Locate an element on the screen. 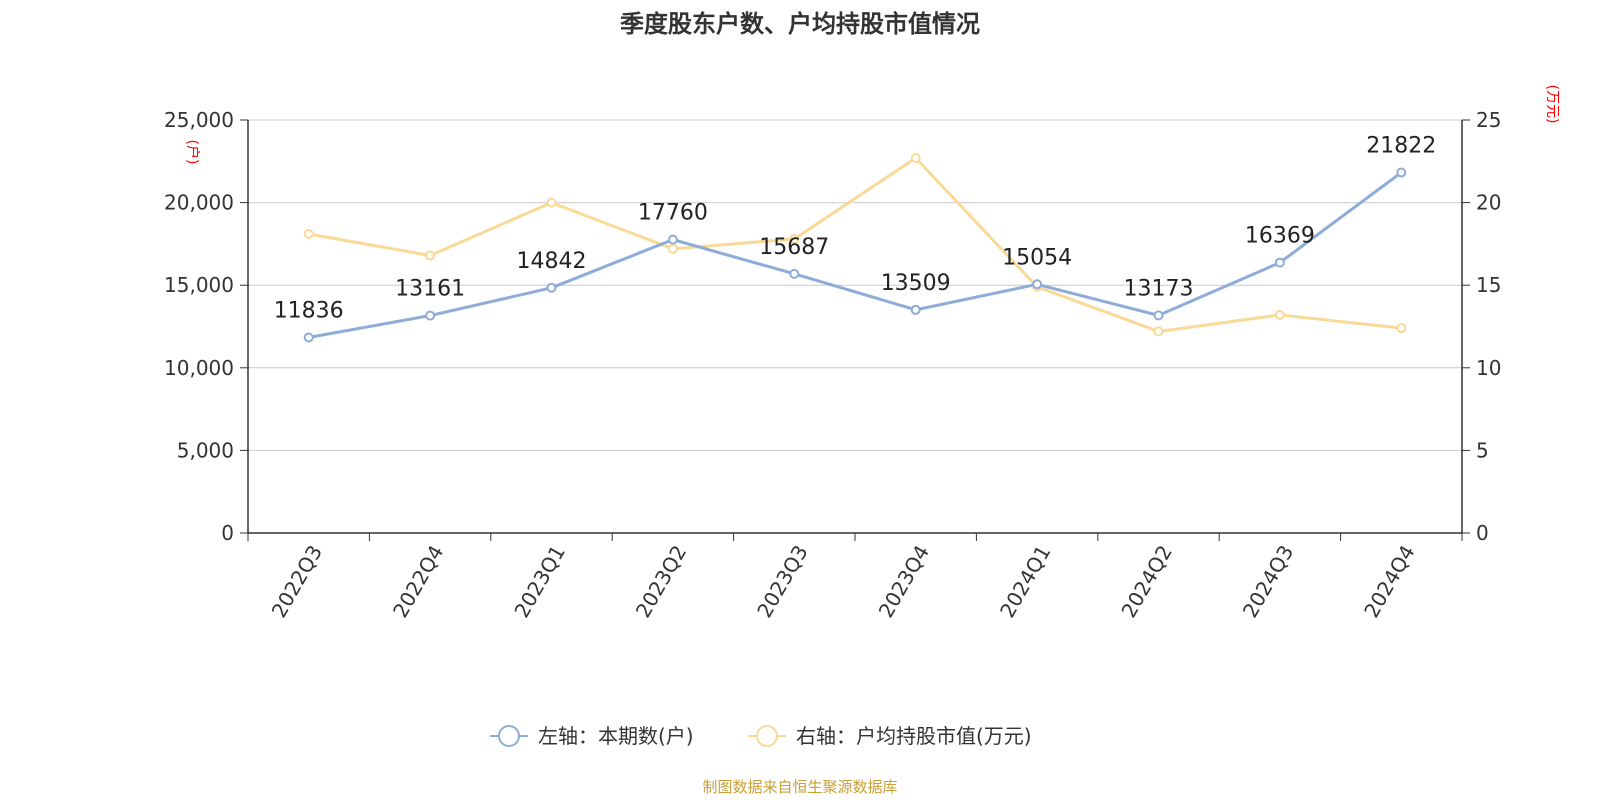 The width and height of the screenshot is (1600, 800). legend-item-right-series: 右轴：户均持股市值(万元) is located at coordinates (890, 736).